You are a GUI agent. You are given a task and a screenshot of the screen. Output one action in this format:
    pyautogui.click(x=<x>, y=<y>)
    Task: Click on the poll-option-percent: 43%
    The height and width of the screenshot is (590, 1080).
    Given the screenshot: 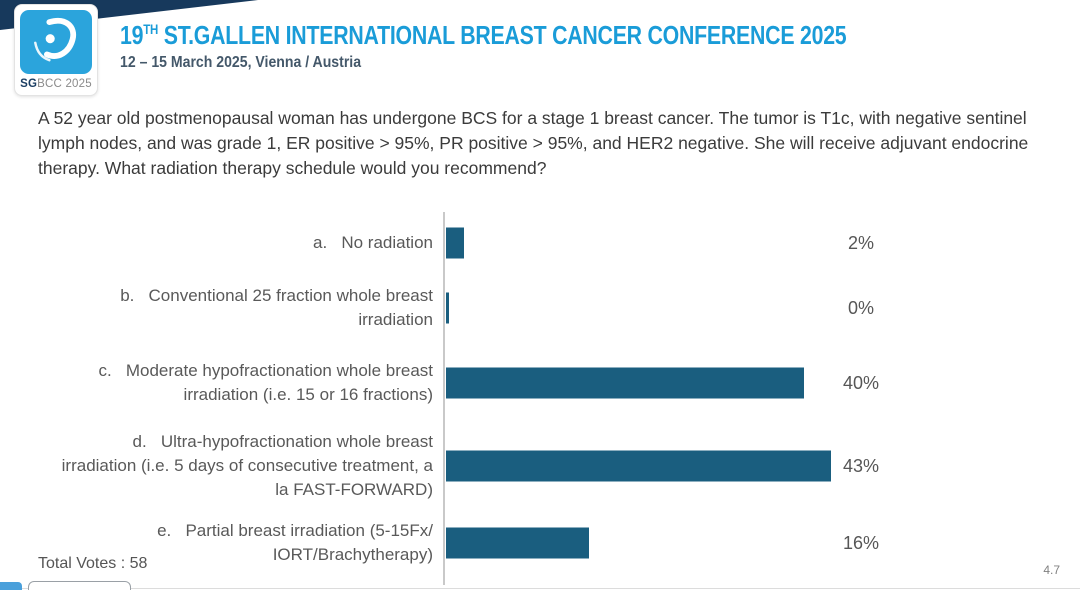 What is the action you would take?
    pyautogui.click(x=861, y=465)
    